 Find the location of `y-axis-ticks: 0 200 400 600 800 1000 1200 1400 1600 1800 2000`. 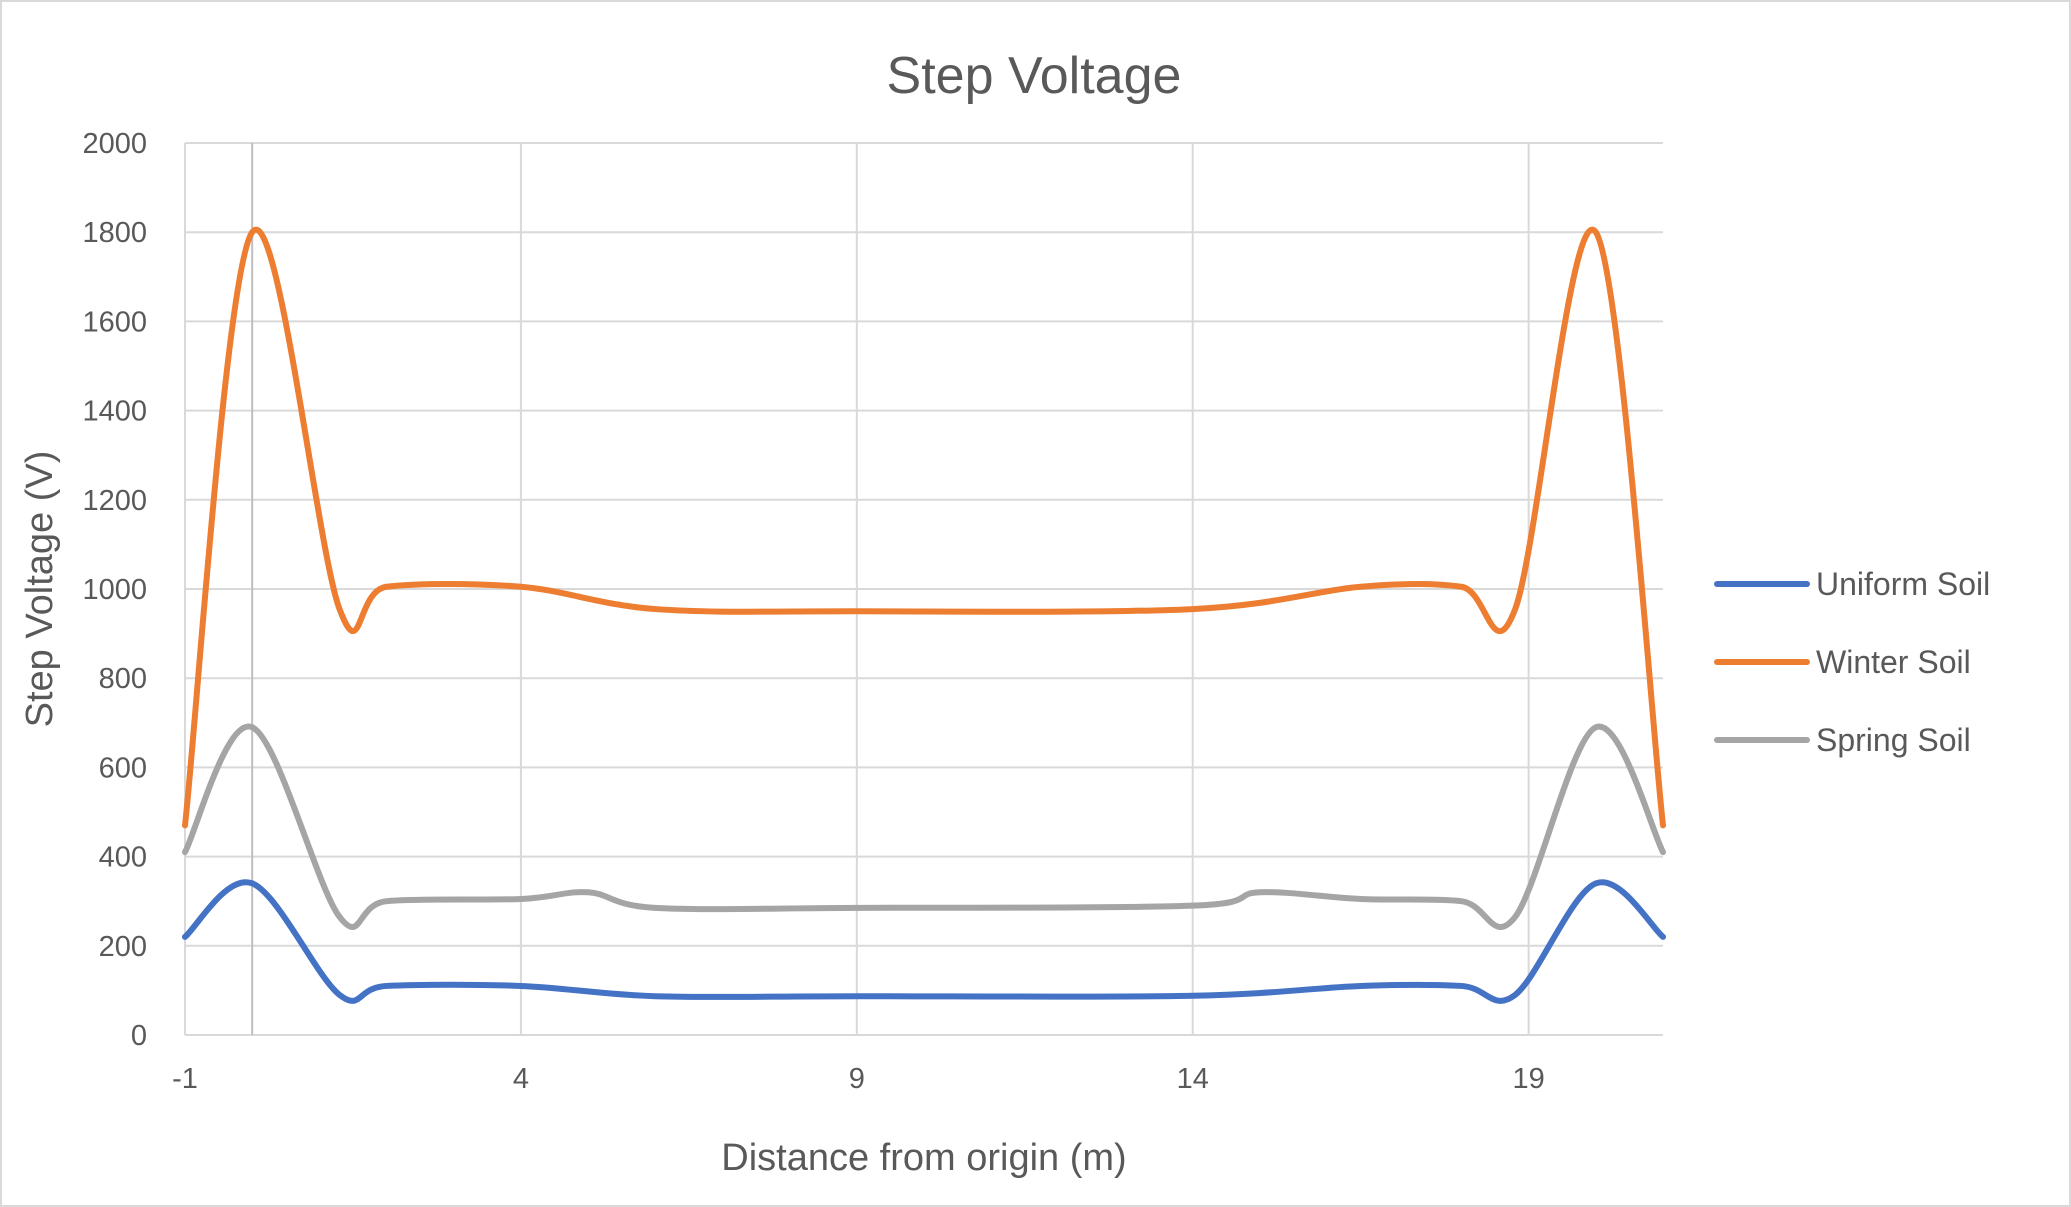

y-axis-ticks: 0 200 400 600 800 1000 1200 1400 1600 1800 2000 is located at coordinates (114, 590).